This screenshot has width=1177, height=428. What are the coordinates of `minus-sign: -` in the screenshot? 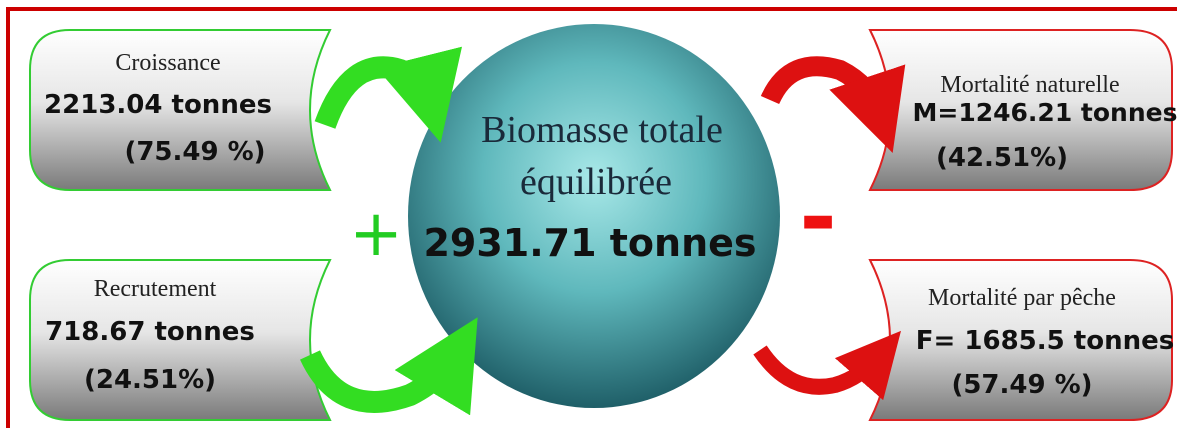 It's located at (817, 217).